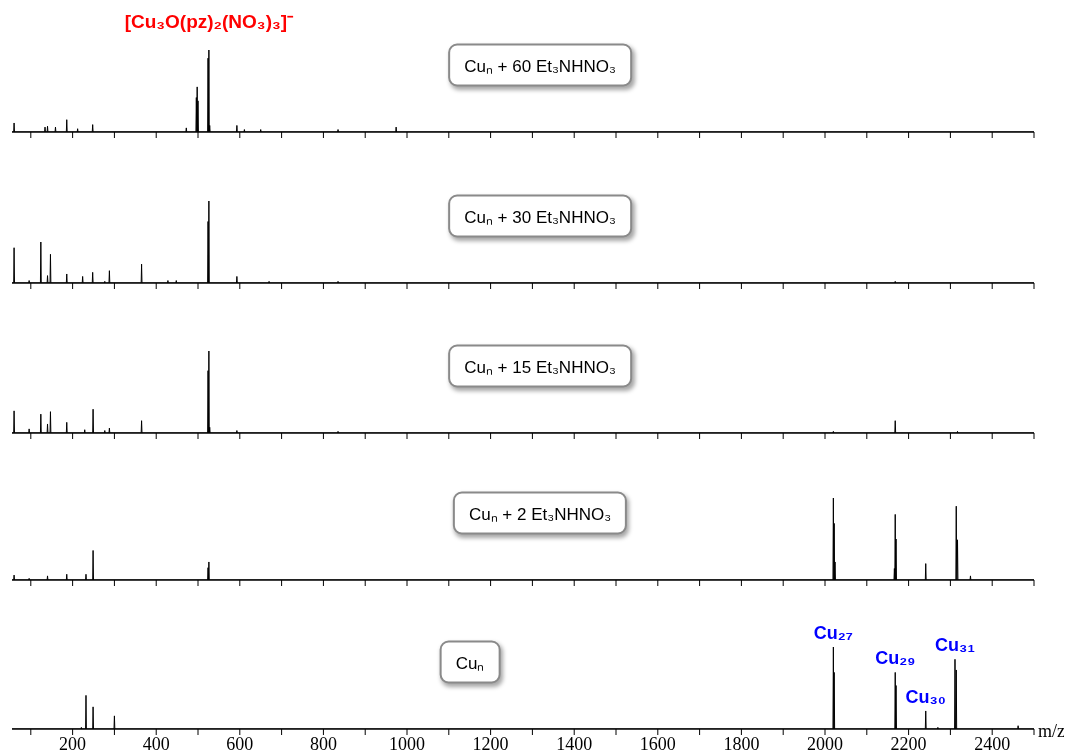 The image size is (1075, 755). Describe the element at coordinates (73, 743) in the screenshot. I see `x-tick-label: 200` at that location.